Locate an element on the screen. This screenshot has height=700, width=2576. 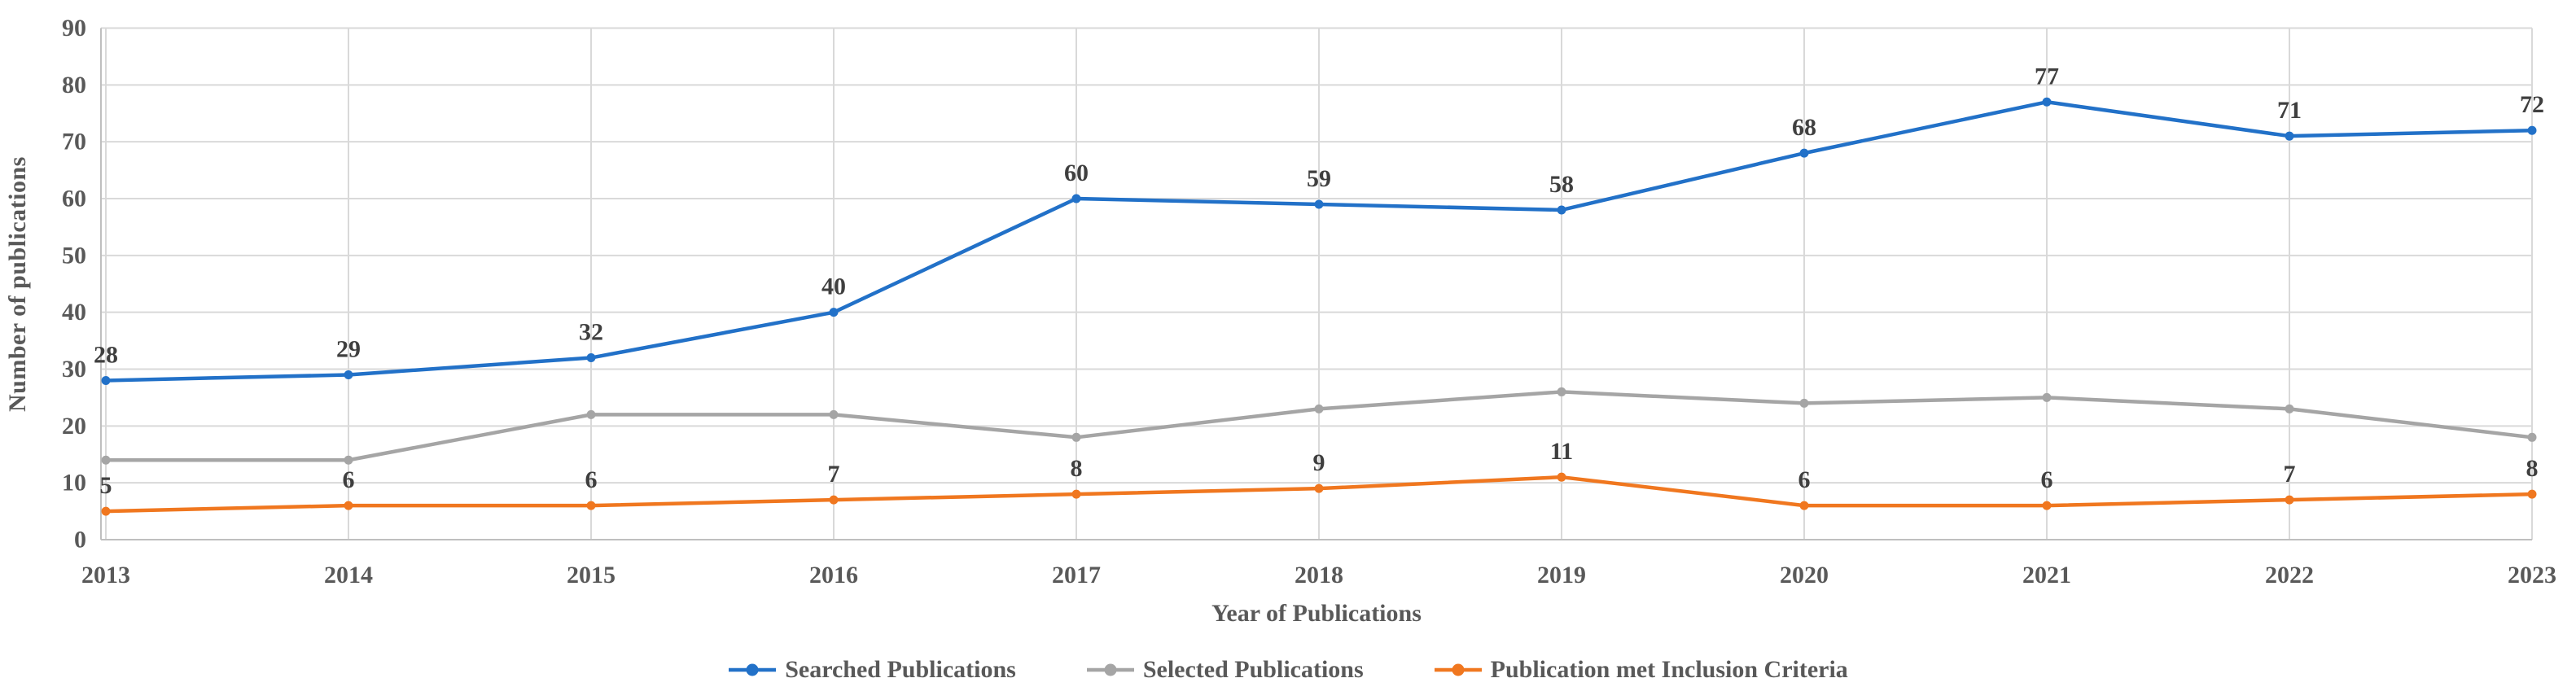
y-tick-label: 30 is located at coordinates (74, 370).